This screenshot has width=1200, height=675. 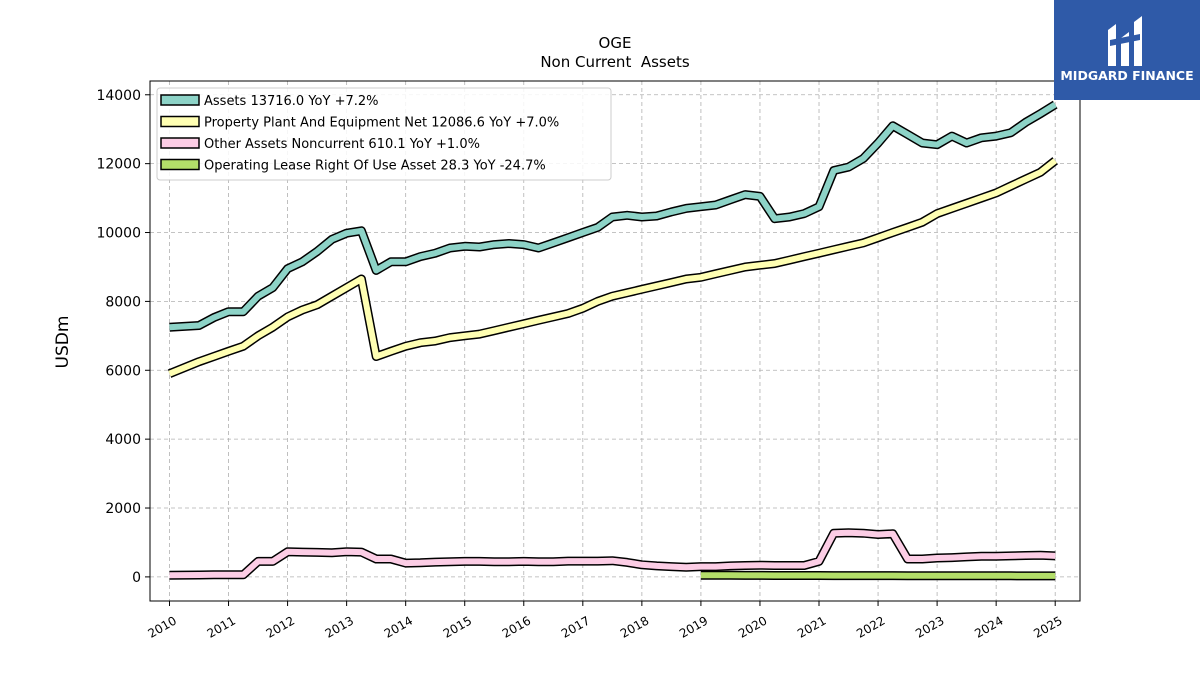 What do you see at coordinates (136, 578) in the screenshot?
I see `y-tick-label: 0` at bounding box center [136, 578].